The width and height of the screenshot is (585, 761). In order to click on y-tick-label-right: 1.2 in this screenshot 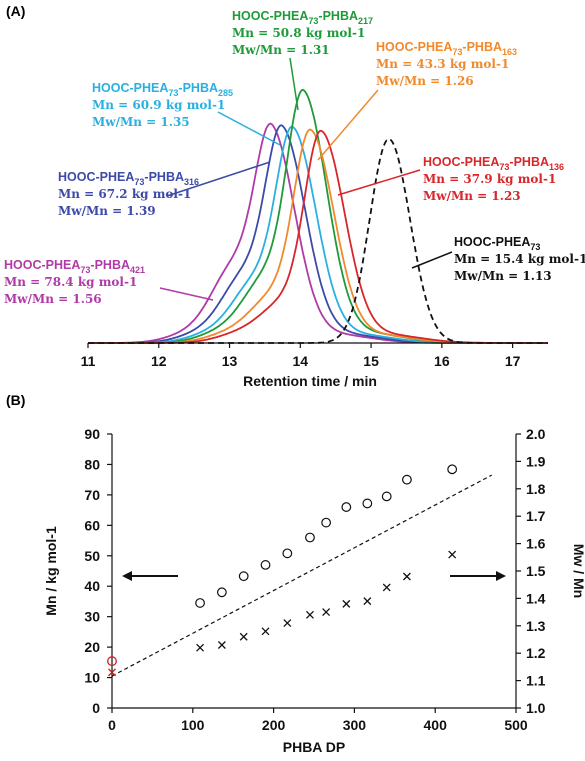, I will do `click(536, 653)`.